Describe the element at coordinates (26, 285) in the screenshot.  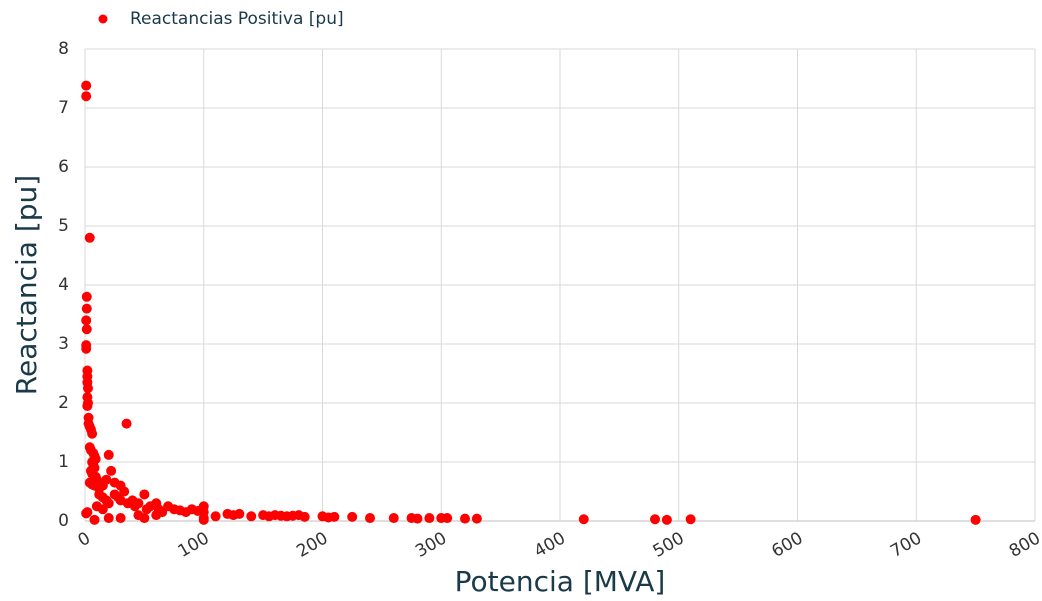
I see `y-axis-title: Reactancia [pu]` at that location.